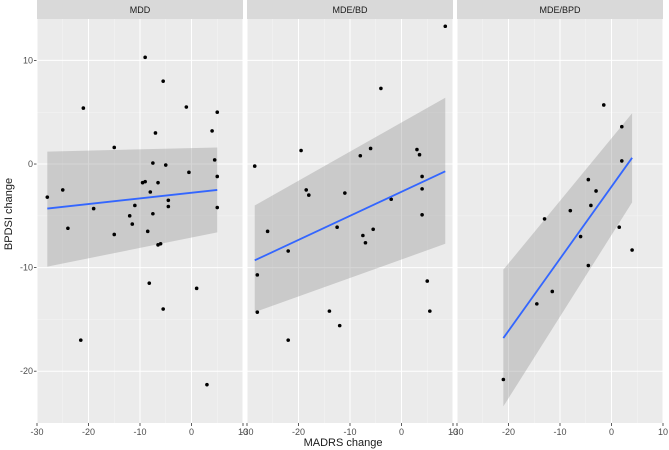  What do you see at coordinates (26, 268) in the screenshot?
I see `y-tick-label: -10` at bounding box center [26, 268].